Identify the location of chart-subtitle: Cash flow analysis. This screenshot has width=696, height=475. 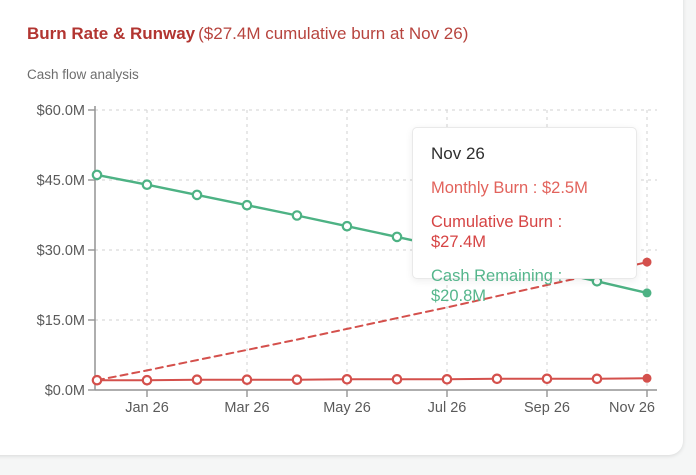
(83, 74).